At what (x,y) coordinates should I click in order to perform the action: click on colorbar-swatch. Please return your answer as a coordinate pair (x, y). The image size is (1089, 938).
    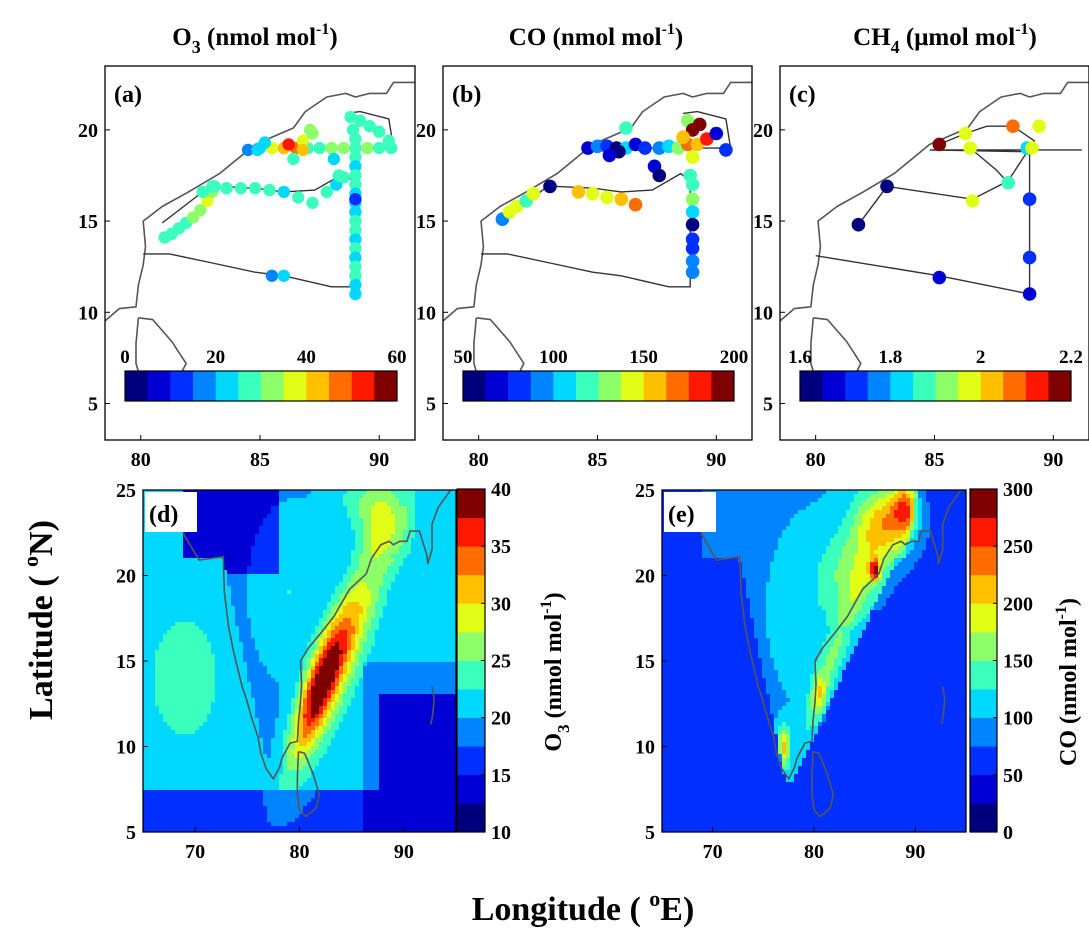
    Looking at the image, I should click on (655, 386).